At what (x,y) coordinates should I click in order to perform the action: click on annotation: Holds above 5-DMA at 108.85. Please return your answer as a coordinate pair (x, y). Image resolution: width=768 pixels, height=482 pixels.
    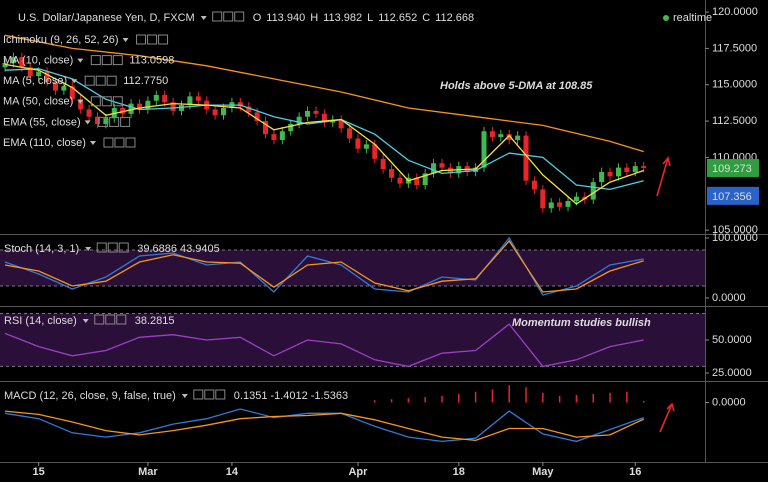
    Looking at the image, I should click on (516, 86).